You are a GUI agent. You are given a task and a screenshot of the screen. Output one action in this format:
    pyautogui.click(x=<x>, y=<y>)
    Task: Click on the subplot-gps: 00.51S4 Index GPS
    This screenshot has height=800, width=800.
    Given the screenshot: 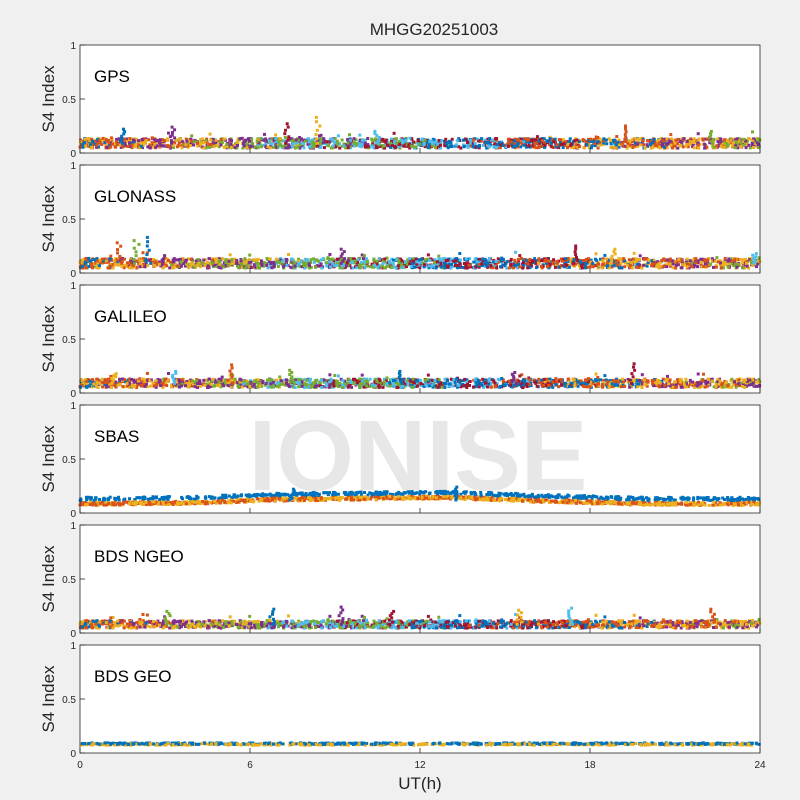 What is the action you would take?
    pyautogui.click(x=400, y=100)
    